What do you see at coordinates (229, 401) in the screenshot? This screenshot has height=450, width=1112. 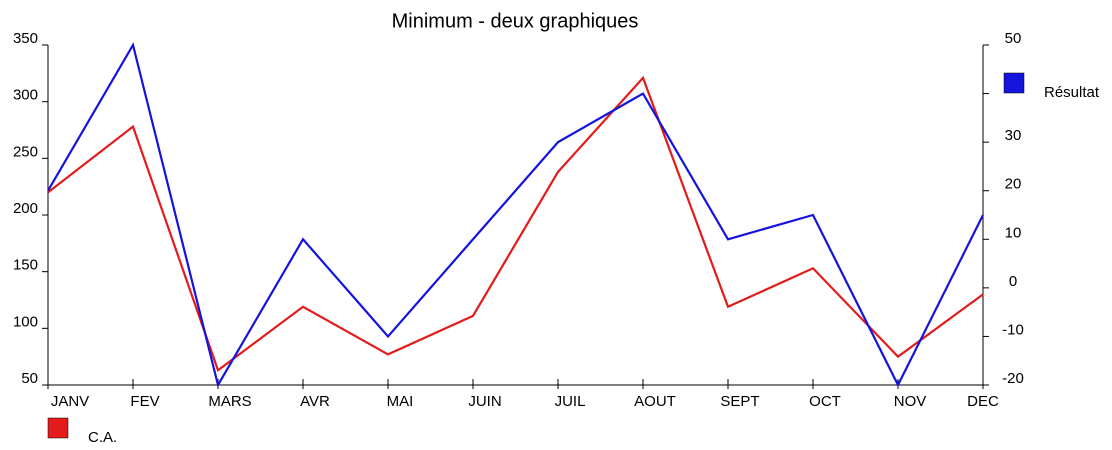 I see `x-tick-label: MARS` at bounding box center [229, 401].